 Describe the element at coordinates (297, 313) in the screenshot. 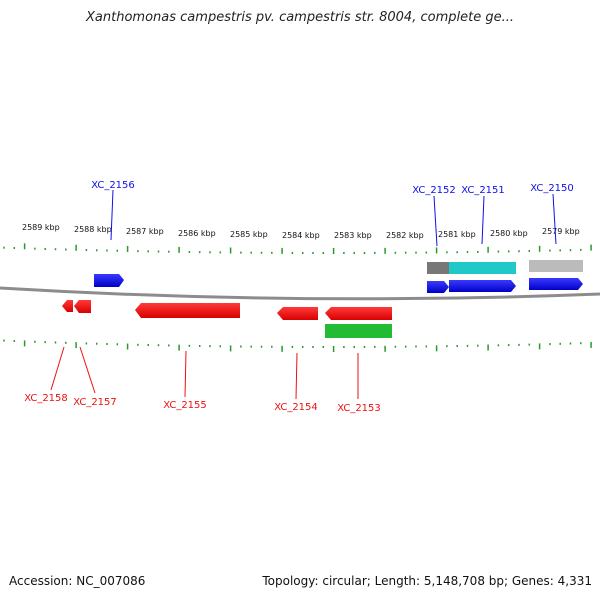

I see `gene-xc2154` at that location.